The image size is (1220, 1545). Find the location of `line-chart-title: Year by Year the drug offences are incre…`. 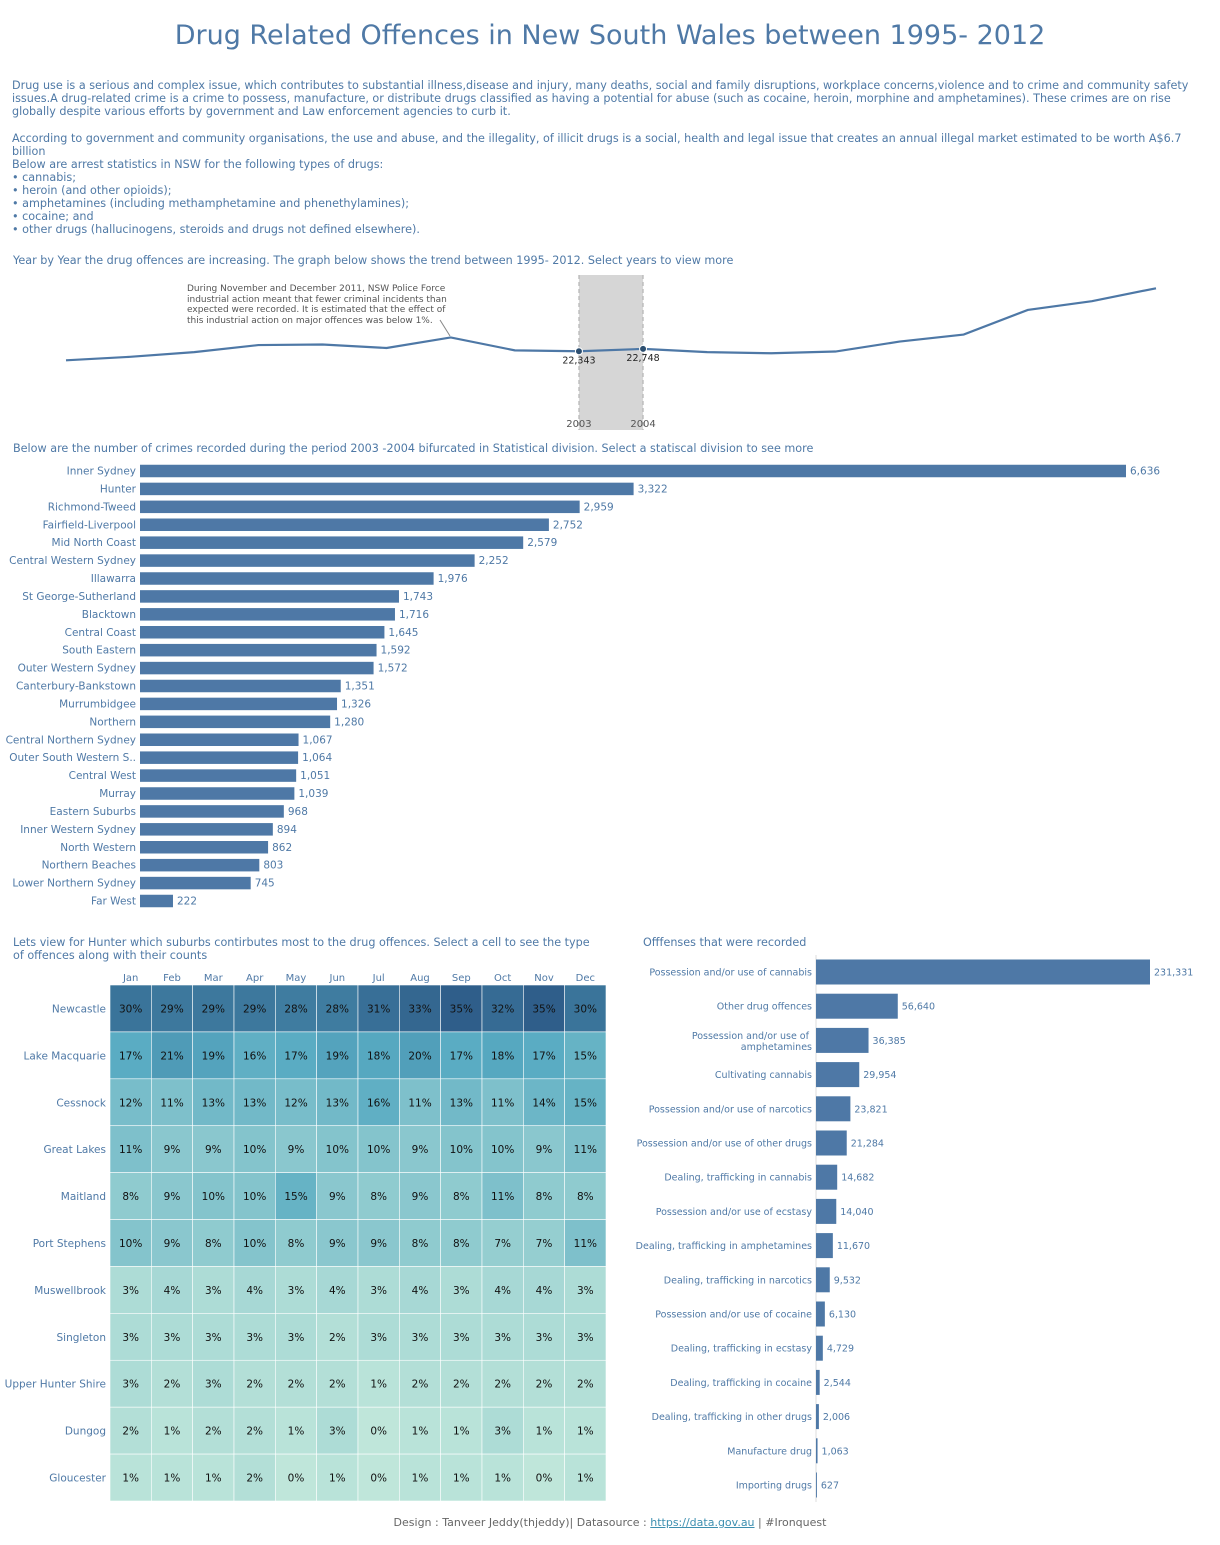

line-chart-title: Year by Year the drug offences are incre… is located at coordinates (373, 260).